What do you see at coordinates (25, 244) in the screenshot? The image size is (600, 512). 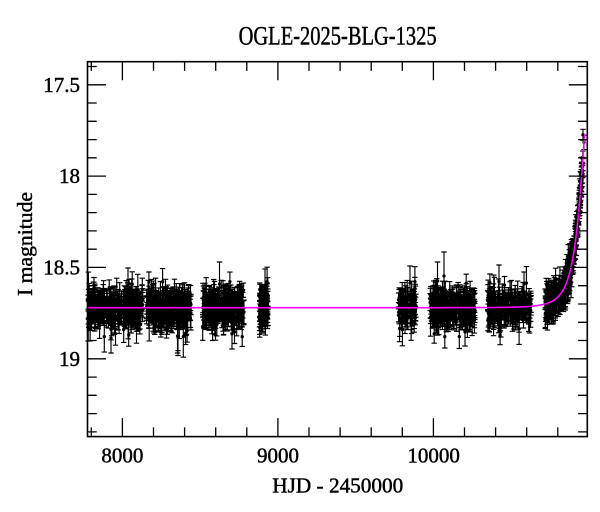 I see `svg-text: I magnitude` at bounding box center [25, 244].